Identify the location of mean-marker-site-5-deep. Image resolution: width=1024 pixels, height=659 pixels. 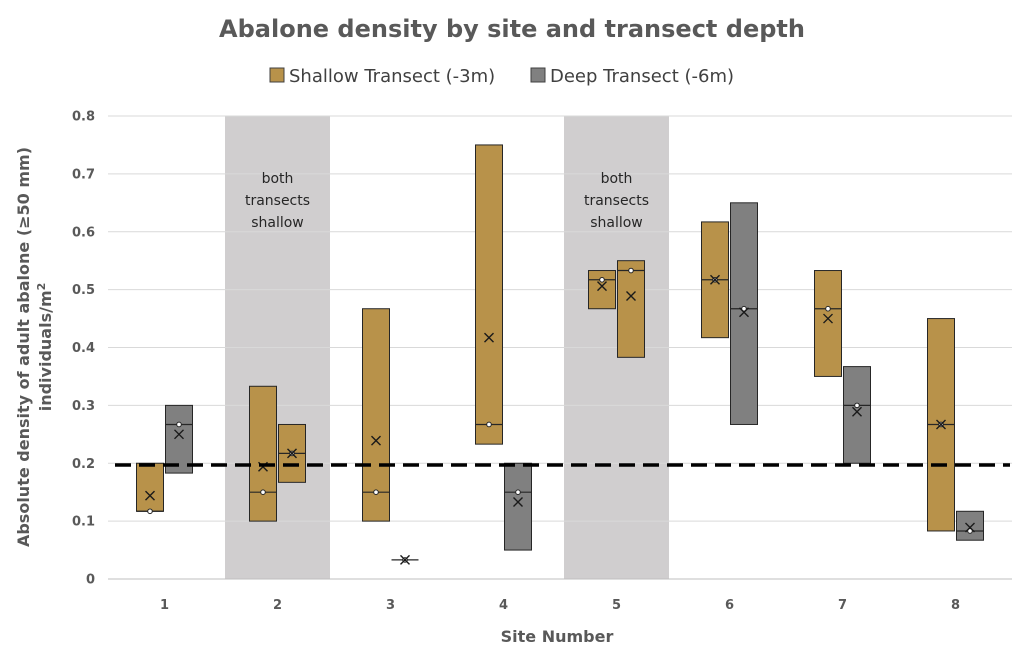
(631, 295).